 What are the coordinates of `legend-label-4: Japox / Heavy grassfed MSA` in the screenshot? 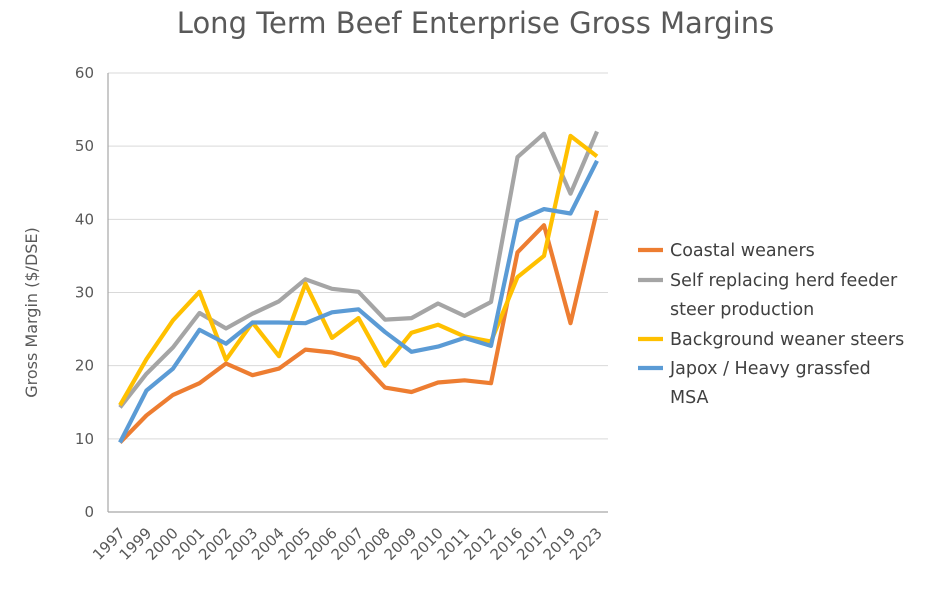 It's located at (770, 383).